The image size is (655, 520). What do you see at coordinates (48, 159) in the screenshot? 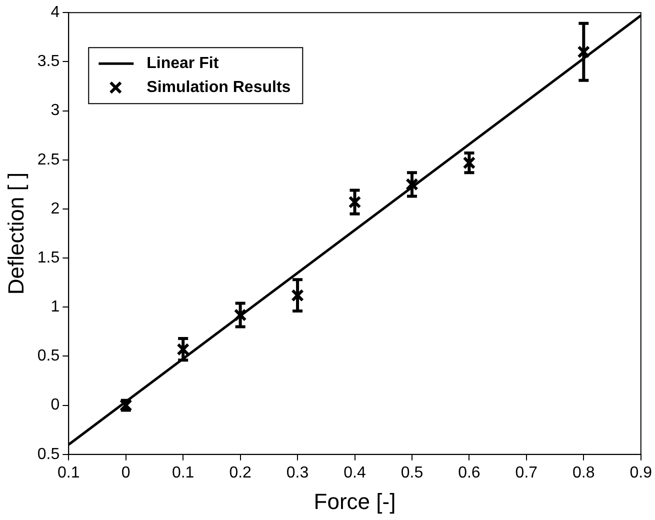
I see `y-tick-label: 2.5` at bounding box center [48, 159].